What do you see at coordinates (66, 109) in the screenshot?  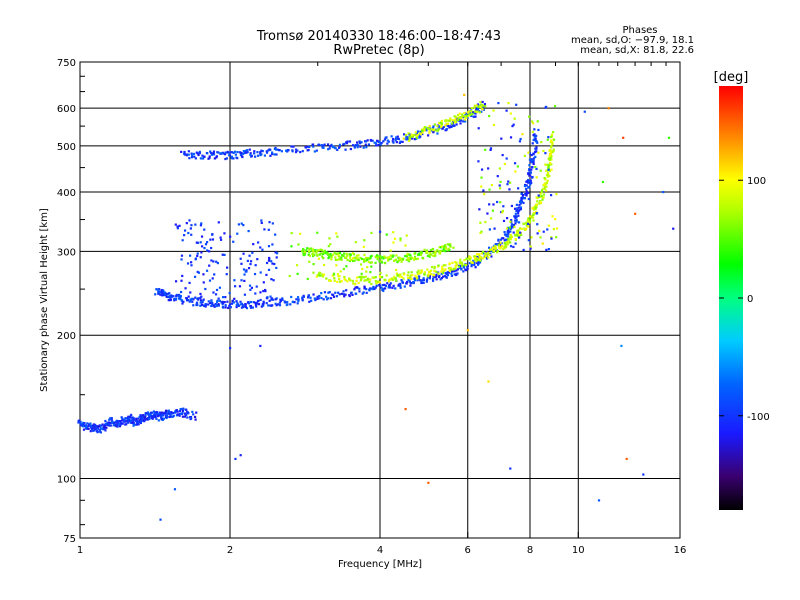 I see `y-tick-label: 600` at bounding box center [66, 109].